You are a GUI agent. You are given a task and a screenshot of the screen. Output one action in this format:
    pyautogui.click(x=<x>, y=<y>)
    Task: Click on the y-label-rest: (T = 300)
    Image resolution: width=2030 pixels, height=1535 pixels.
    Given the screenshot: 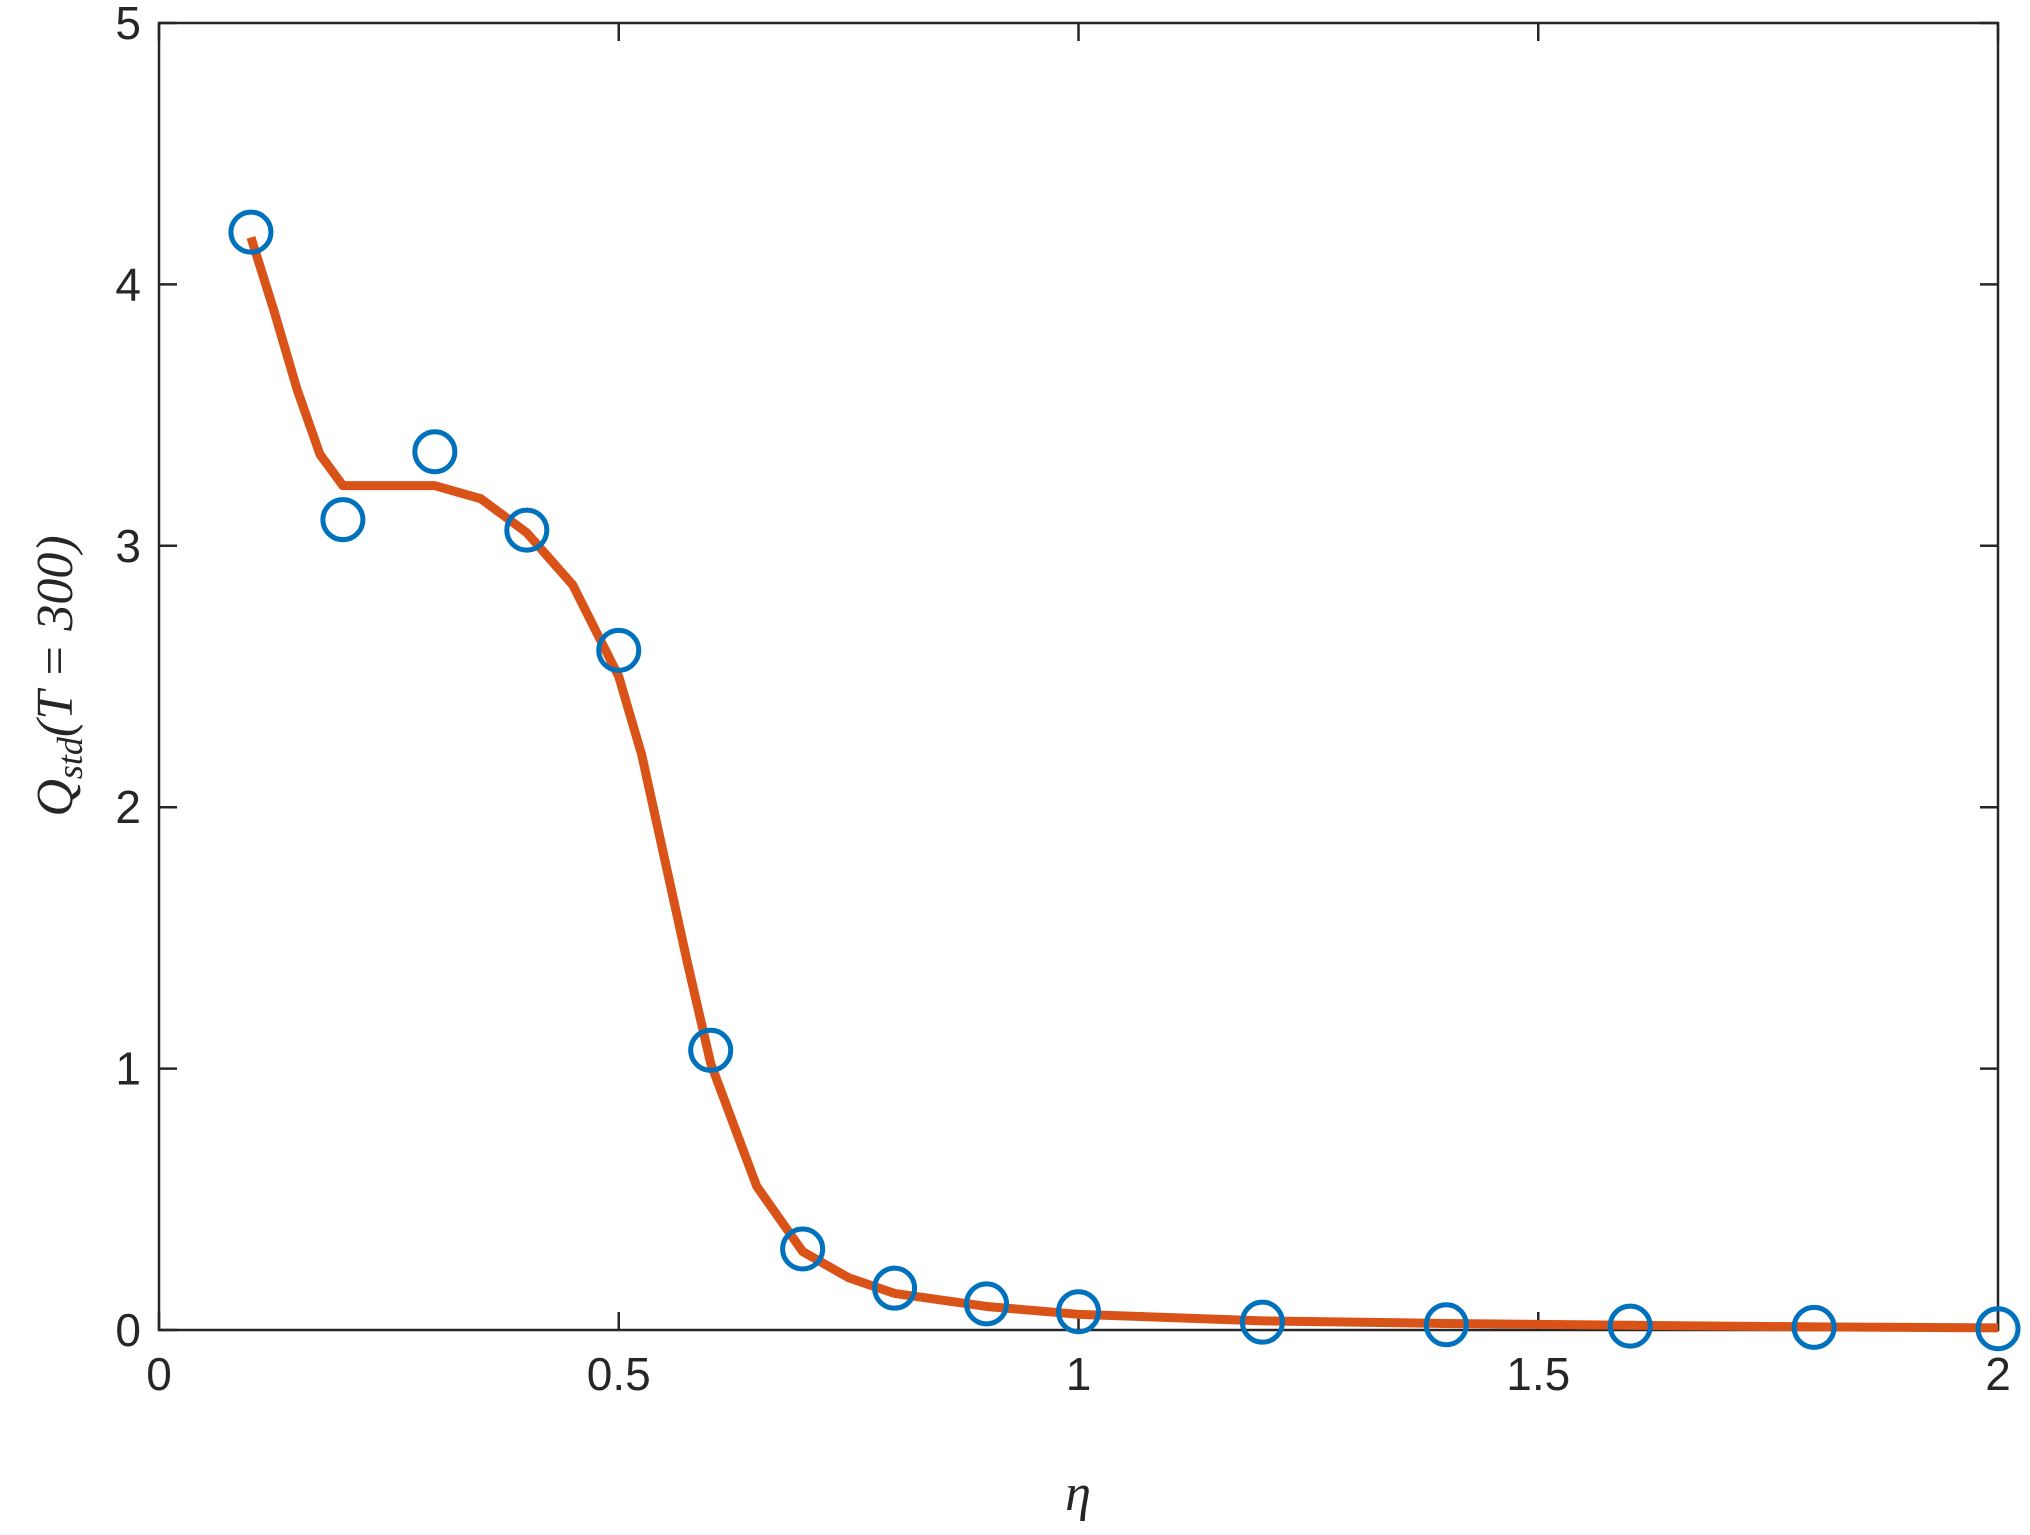 What is the action you would take?
    pyautogui.click(x=55, y=636)
    